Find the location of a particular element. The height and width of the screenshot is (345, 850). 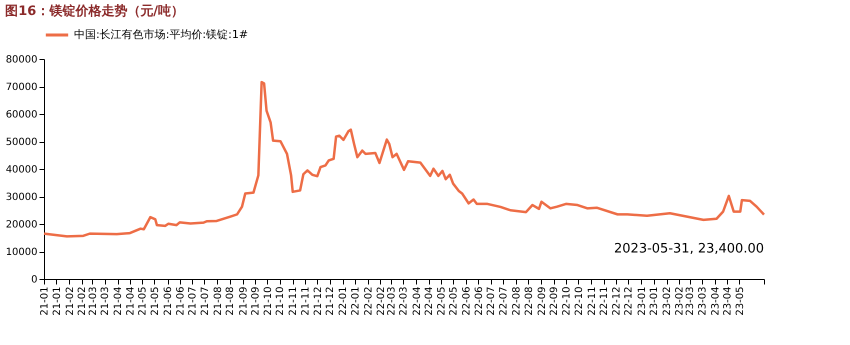

y-tick-label: 20000 is located at coordinates (22, 225).